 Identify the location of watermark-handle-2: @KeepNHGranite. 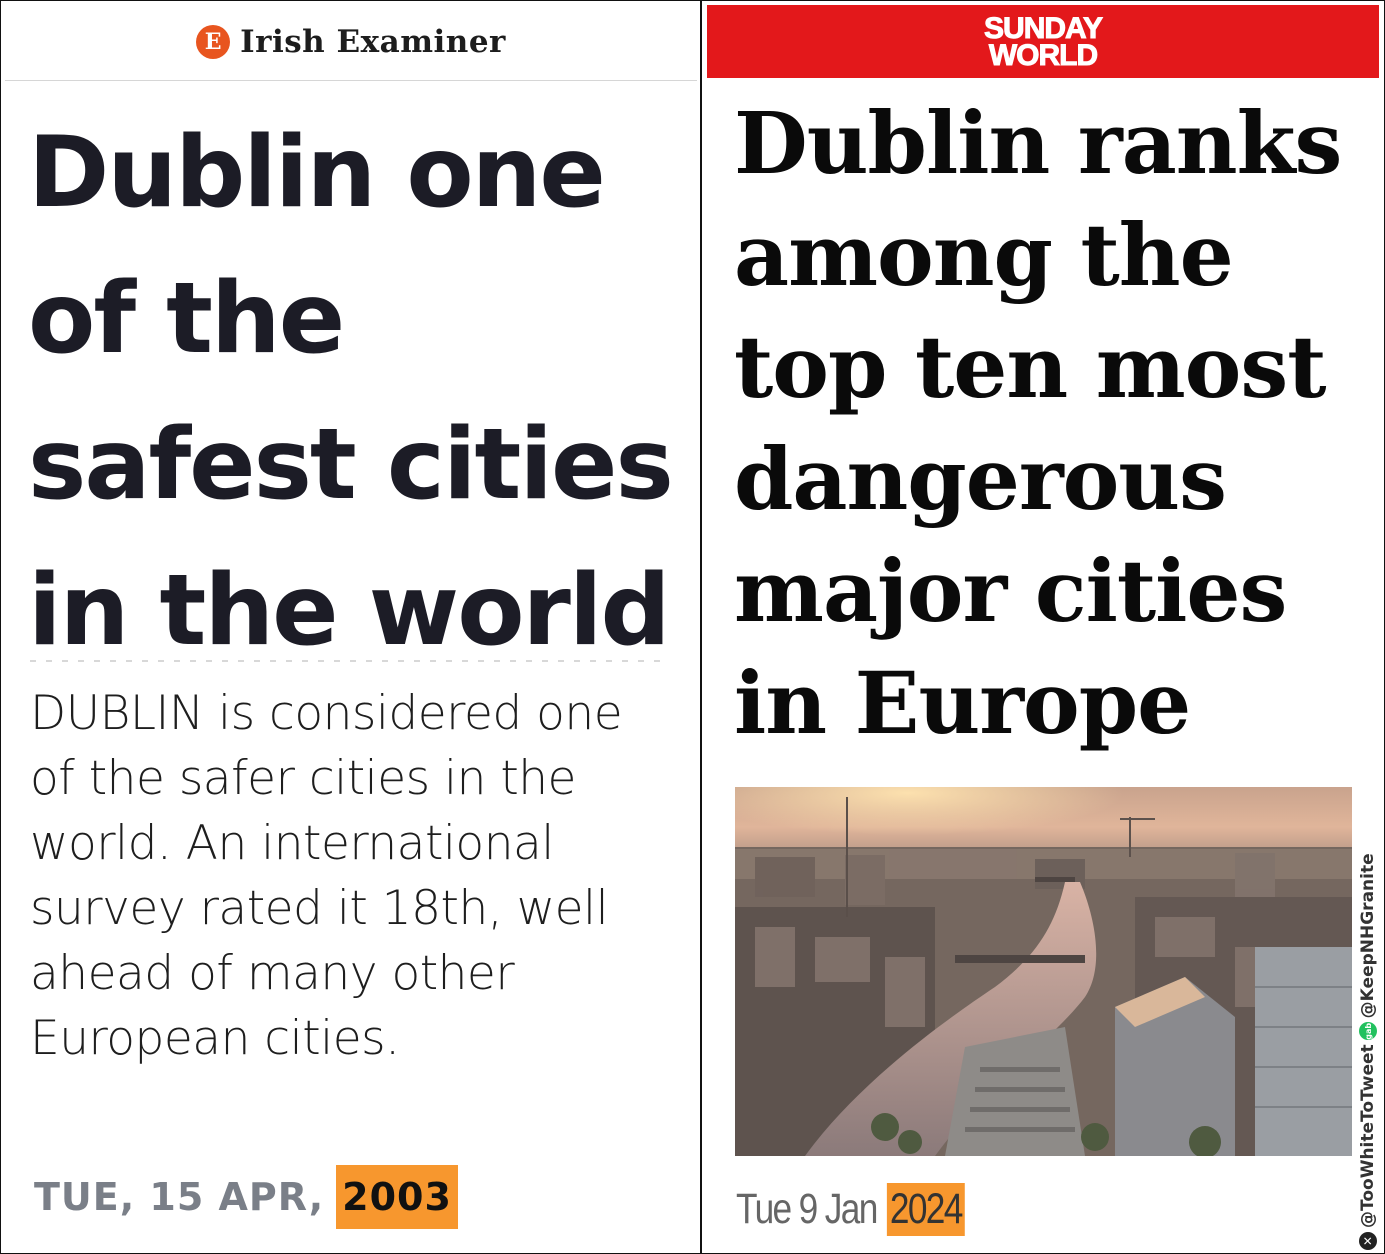
(1368, 936).